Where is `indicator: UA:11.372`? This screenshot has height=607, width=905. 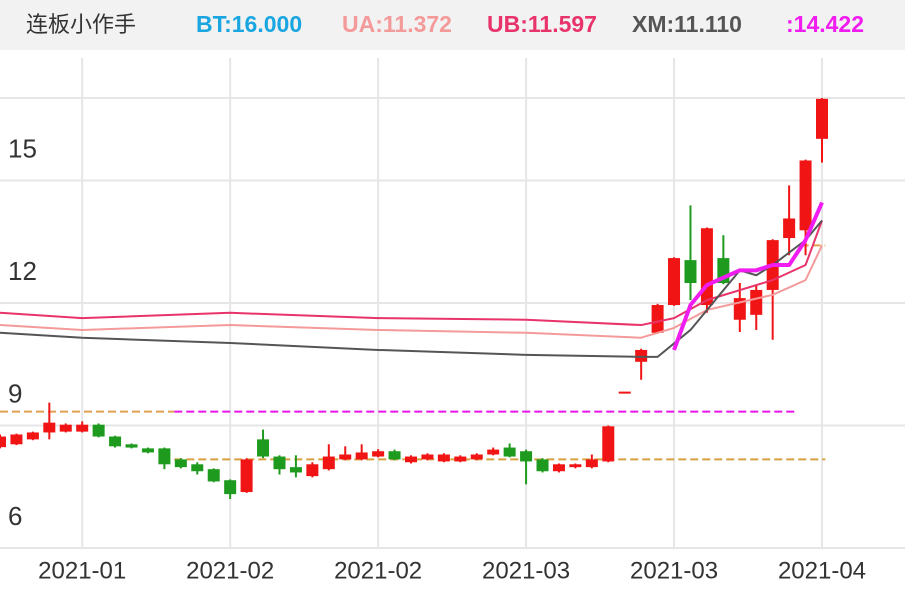
indicator: UA:11.372 is located at coordinates (397, 24).